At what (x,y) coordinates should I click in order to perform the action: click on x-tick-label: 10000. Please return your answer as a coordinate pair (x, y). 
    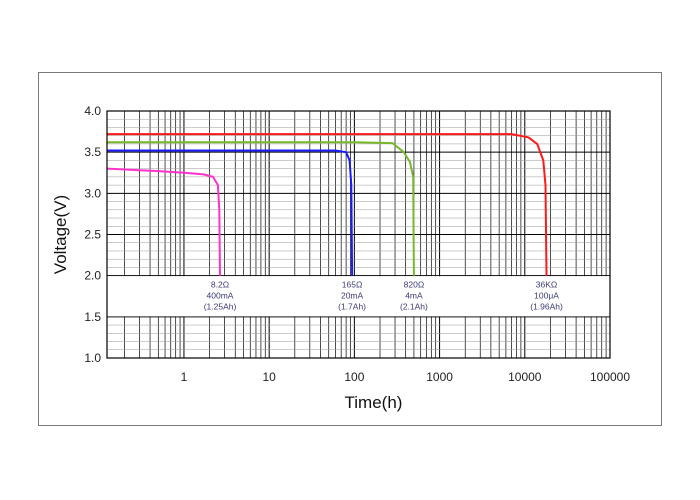
    Looking at the image, I should click on (525, 377).